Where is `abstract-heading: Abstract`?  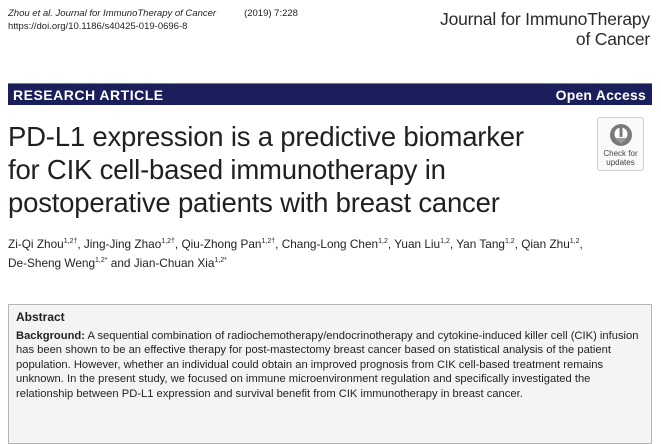 abstract-heading: Abstract is located at coordinates (40, 317).